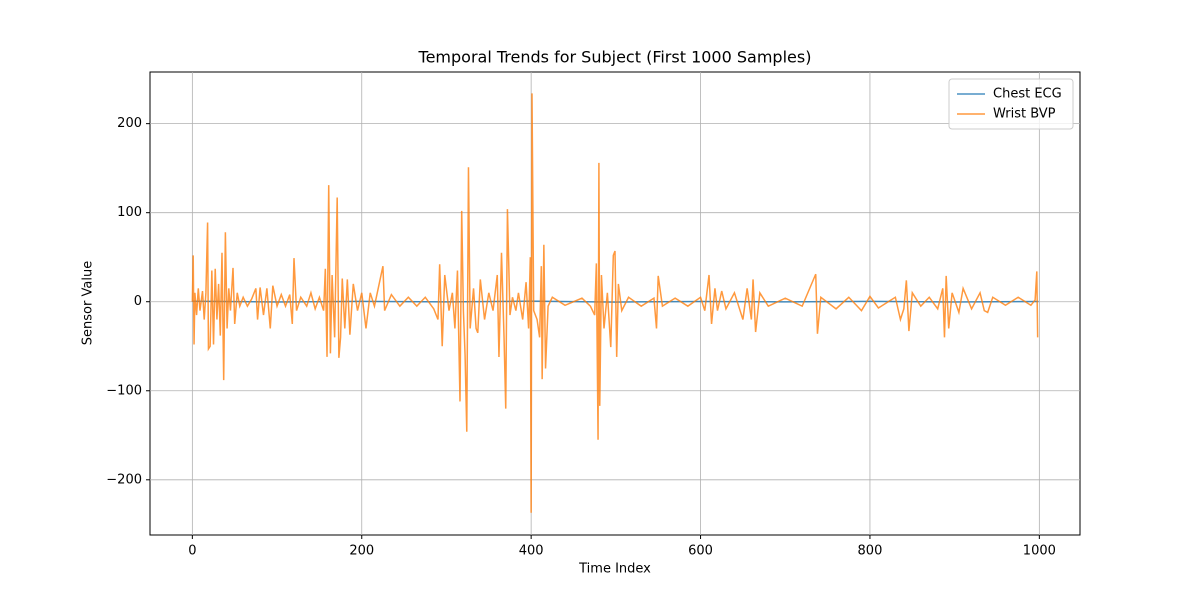 This screenshot has height=600, width=1200. I want to click on x-tick-label: 400, so click(531, 551).